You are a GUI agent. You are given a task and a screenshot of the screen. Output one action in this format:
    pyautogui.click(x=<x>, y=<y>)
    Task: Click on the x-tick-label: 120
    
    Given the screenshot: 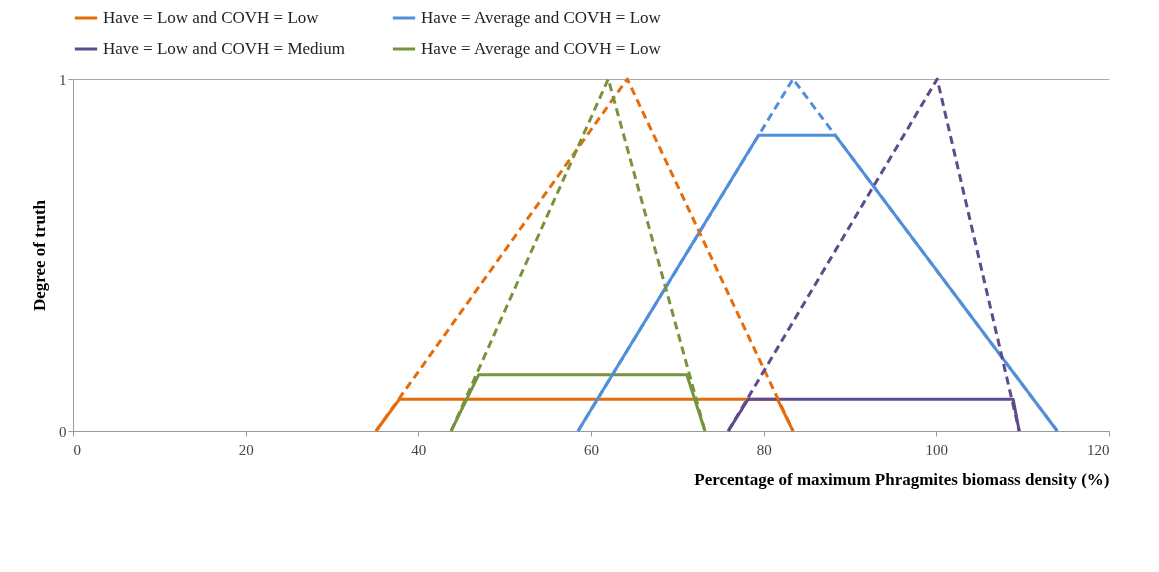 What is the action you would take?
    pyautogui.click(x=1098, y=449)
    